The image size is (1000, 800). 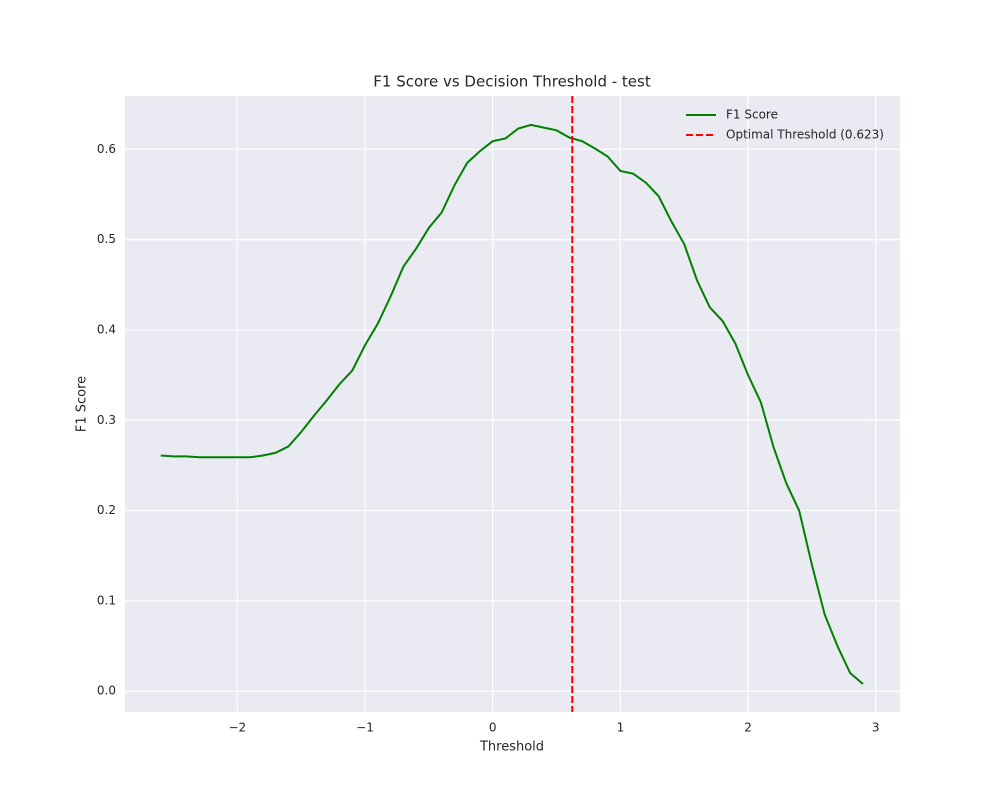 I want to click on x-tick-label: 1, so click(x=621, y=728).